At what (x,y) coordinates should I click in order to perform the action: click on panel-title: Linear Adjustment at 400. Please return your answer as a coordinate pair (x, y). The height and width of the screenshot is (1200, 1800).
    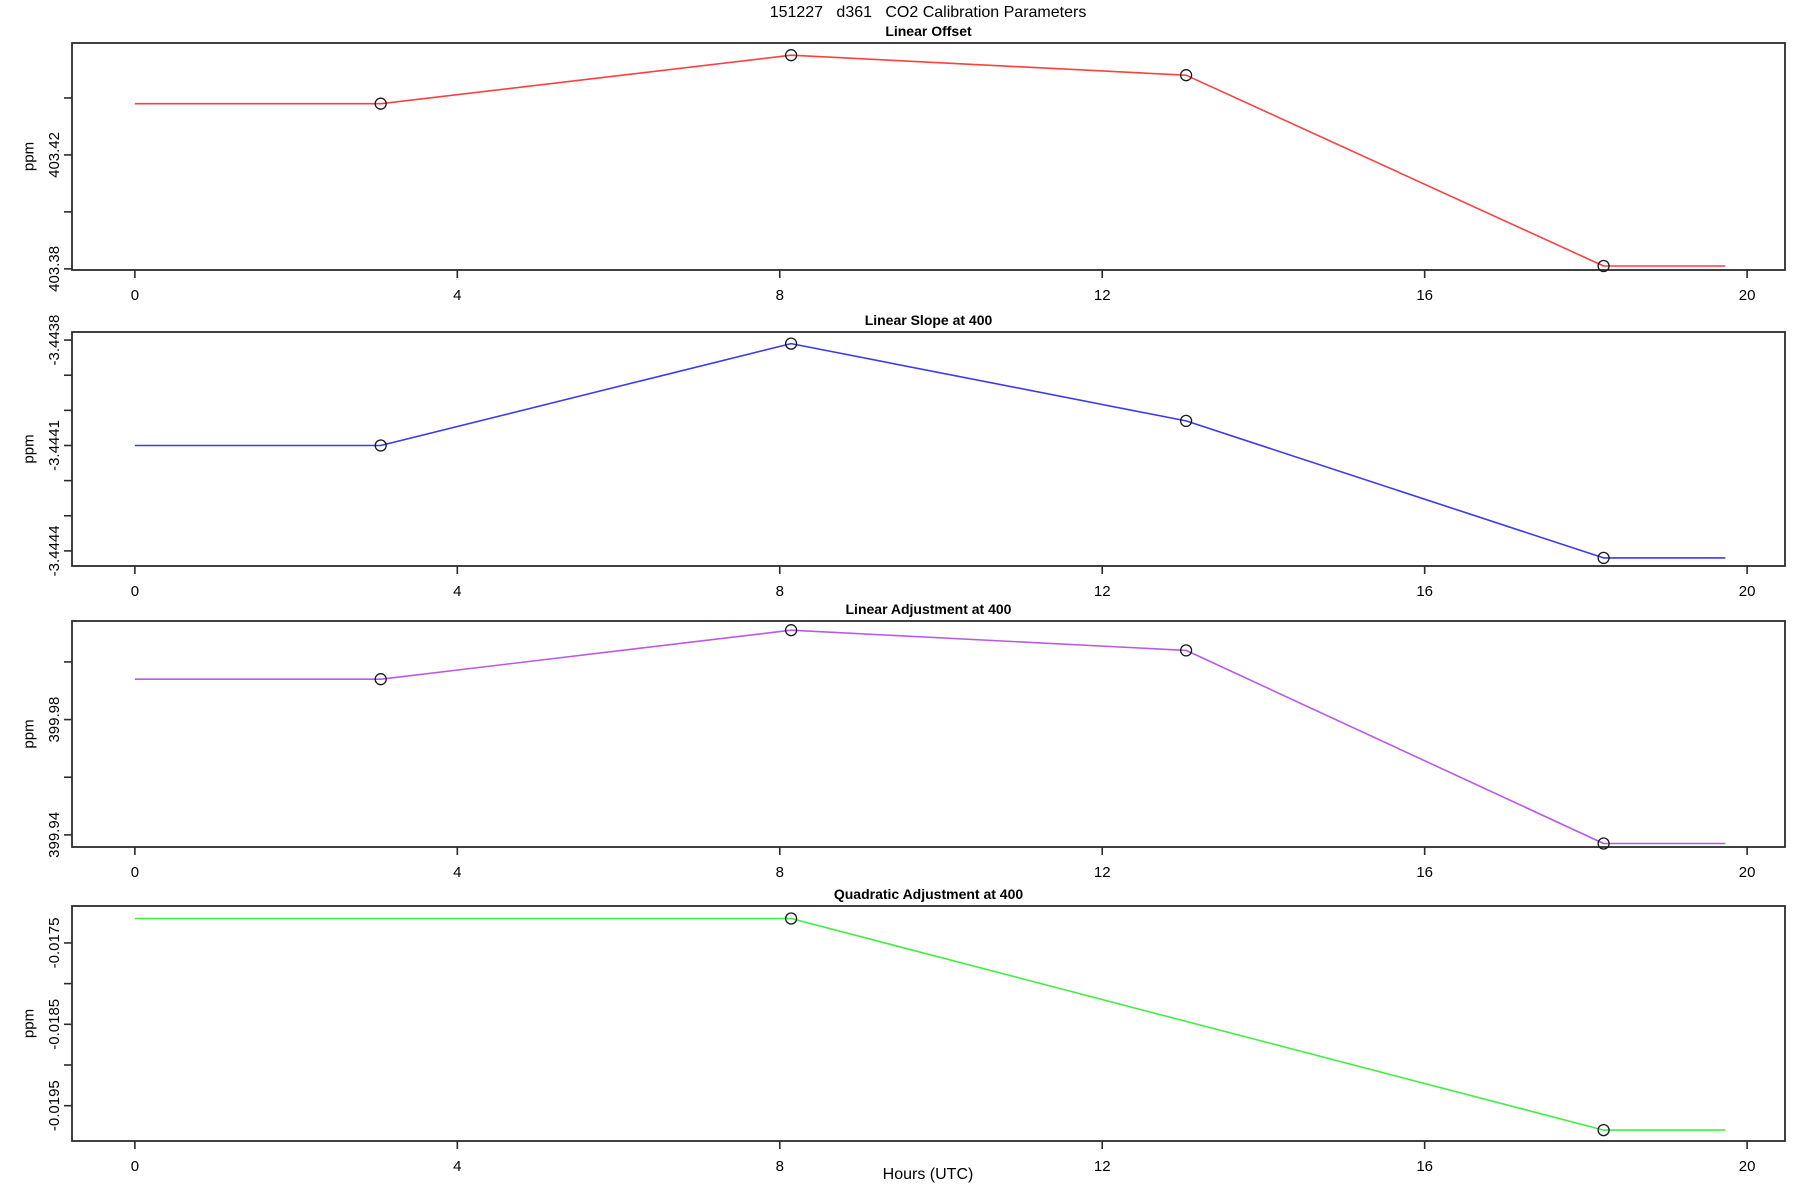
    Looking at the image, I should click on (929, 609).